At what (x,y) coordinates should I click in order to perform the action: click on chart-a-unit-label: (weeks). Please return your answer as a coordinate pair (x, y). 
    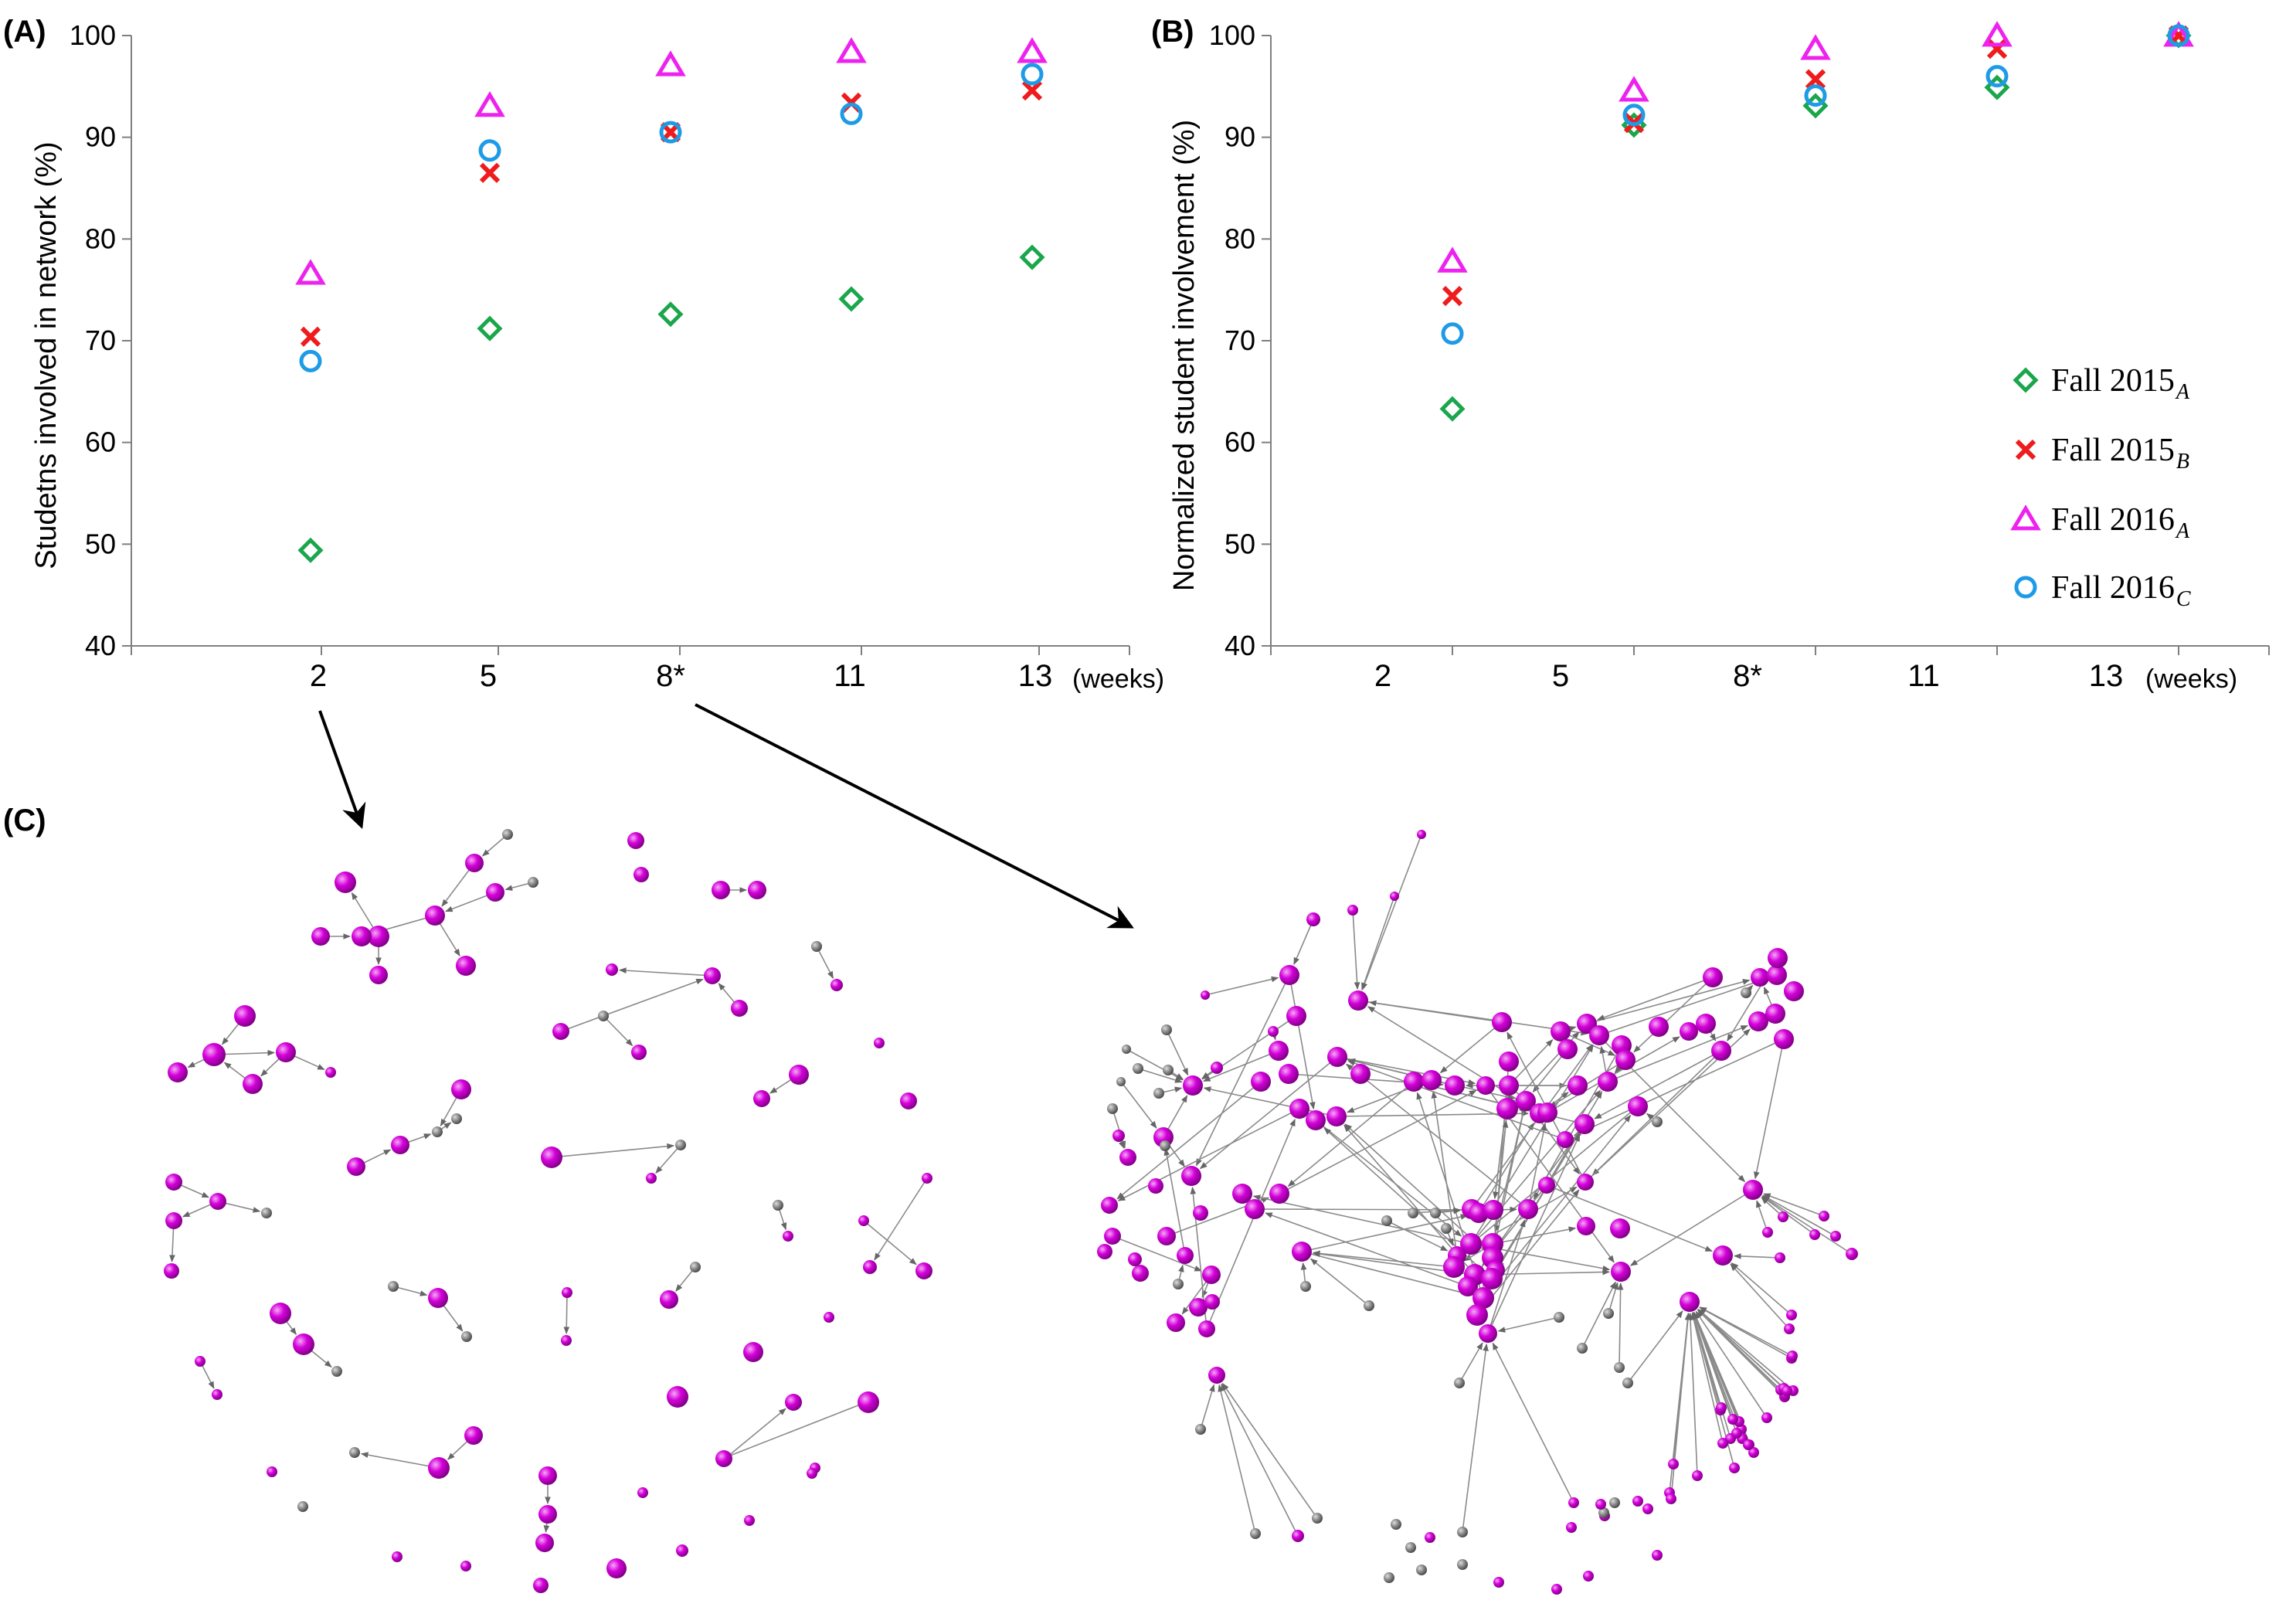
    Looking at the image, I should click on (1118, 679).